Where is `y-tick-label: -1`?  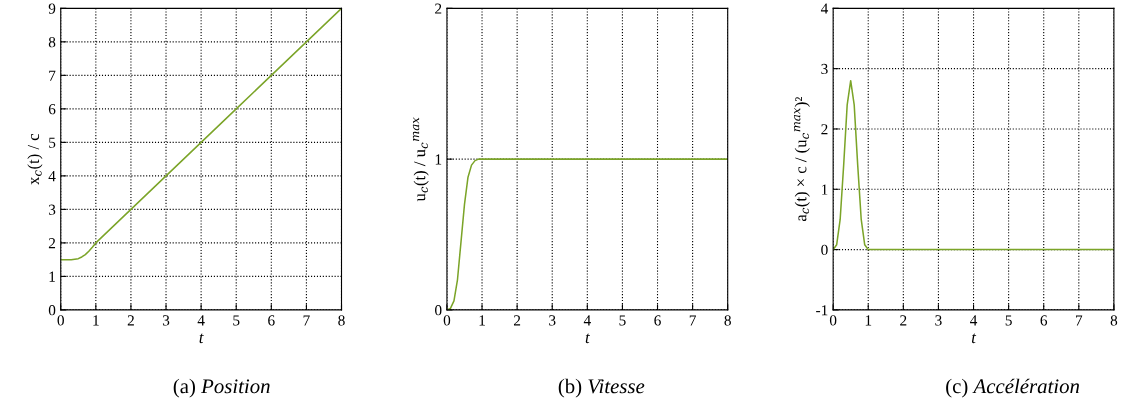
y-tick-label: -1 is located at coordinates (822, 310).